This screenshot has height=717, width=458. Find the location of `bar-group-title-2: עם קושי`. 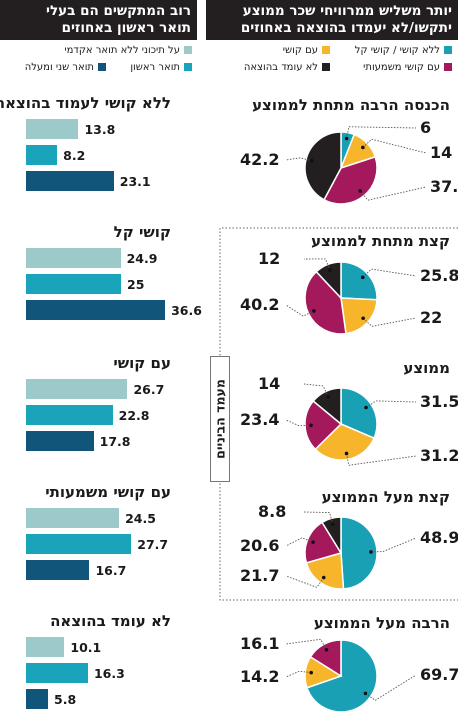

bar-group-title-2: עם קושי is located at coordinates (142, 363).